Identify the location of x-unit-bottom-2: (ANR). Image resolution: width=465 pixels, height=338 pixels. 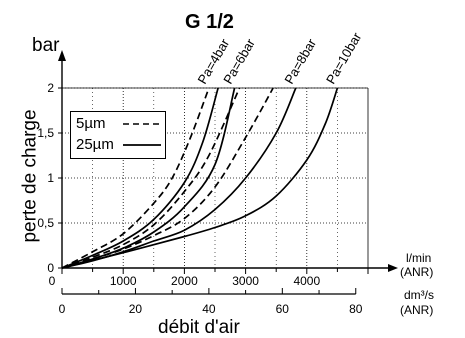
(417, 310).